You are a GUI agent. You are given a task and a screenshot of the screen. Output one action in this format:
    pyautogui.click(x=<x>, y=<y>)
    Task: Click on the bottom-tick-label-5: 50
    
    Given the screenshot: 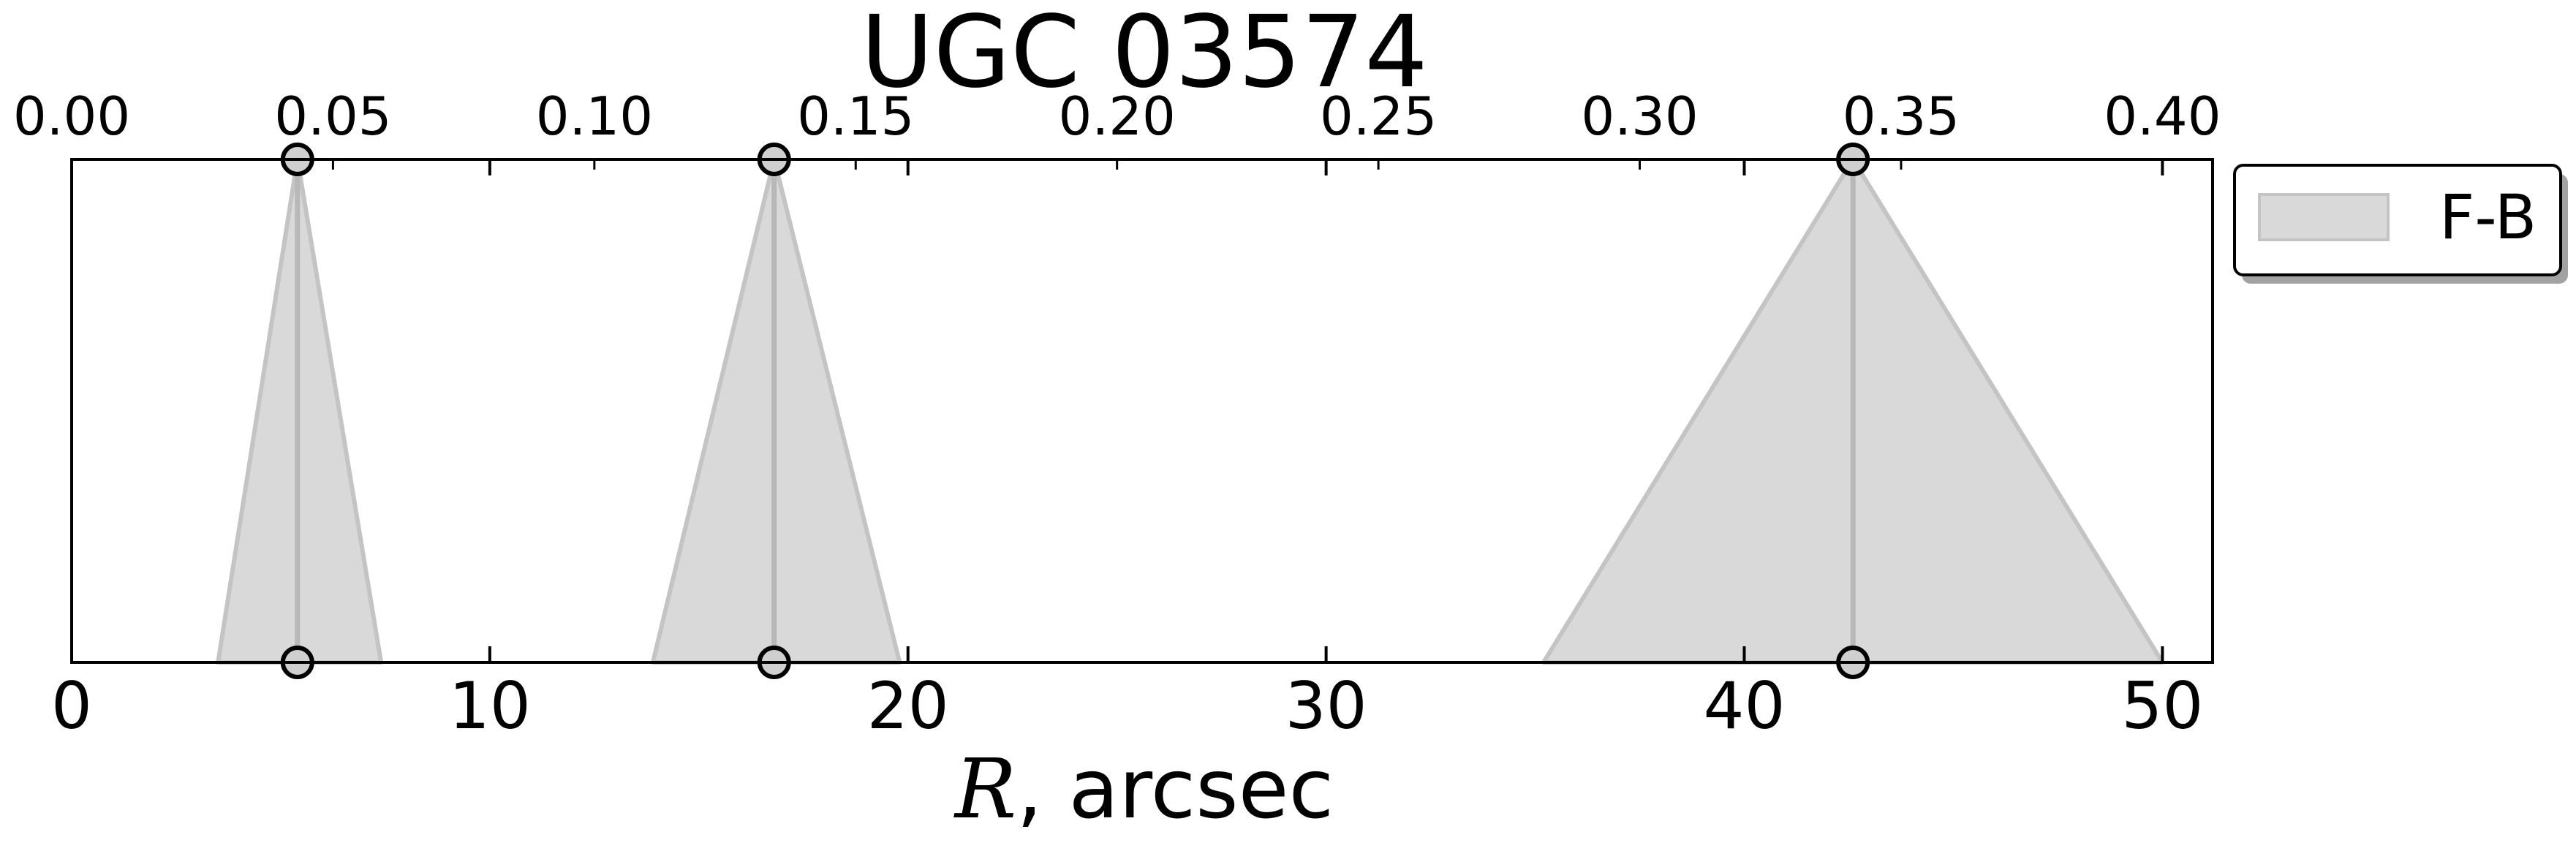 What is the action you would take?
    pyautogui.click(x=2162, y=706)
    